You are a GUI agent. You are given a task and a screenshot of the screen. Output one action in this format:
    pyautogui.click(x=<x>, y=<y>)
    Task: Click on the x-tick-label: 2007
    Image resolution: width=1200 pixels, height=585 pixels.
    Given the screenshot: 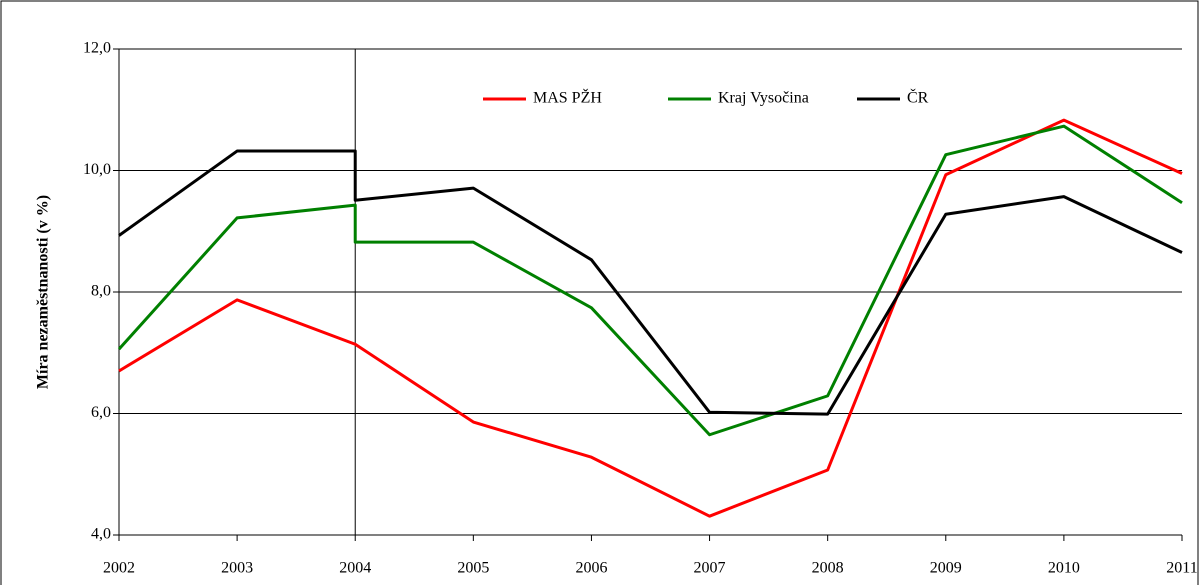 What is the action you would take?
    pyautogui.click(x=710, y=568)
    